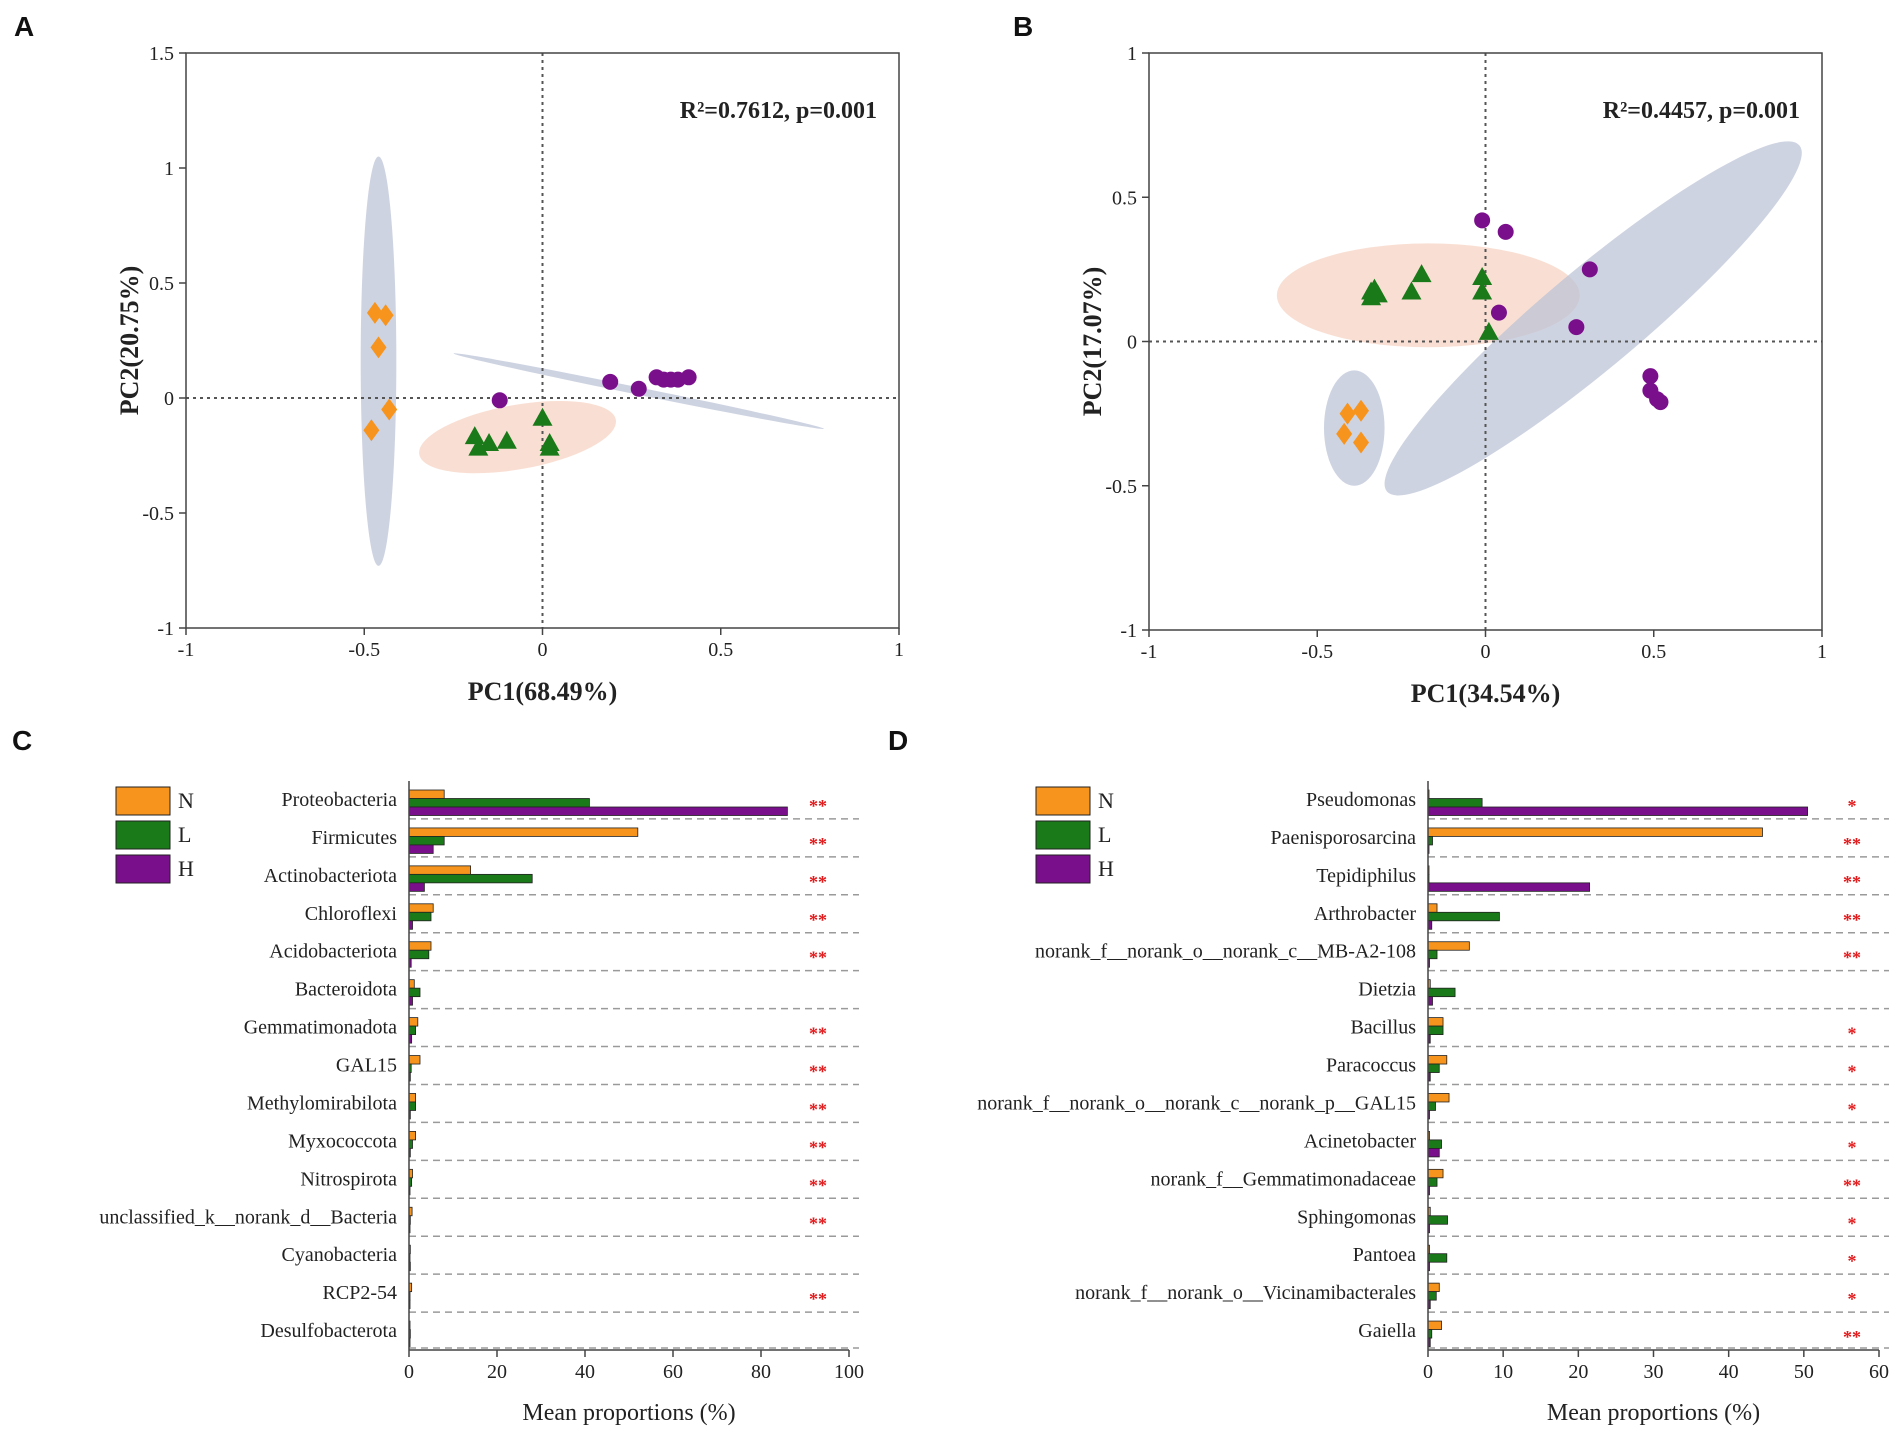 This screenshot has width=1901, height=1445. What do you see at coordinates (328, 1331) in the screenshot?
I see `category-label: Desulfobacterota` at bounding box center [328, 1331].